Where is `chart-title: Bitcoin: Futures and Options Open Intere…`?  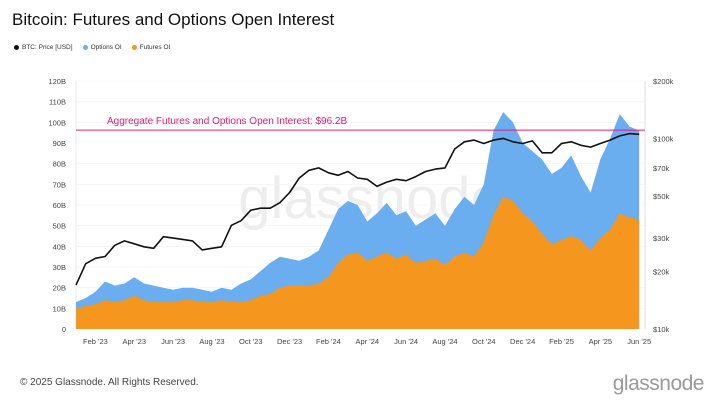
chart-title: Bitcoin: Futures and Options Open Intere… is located at coordinates (173, 19).